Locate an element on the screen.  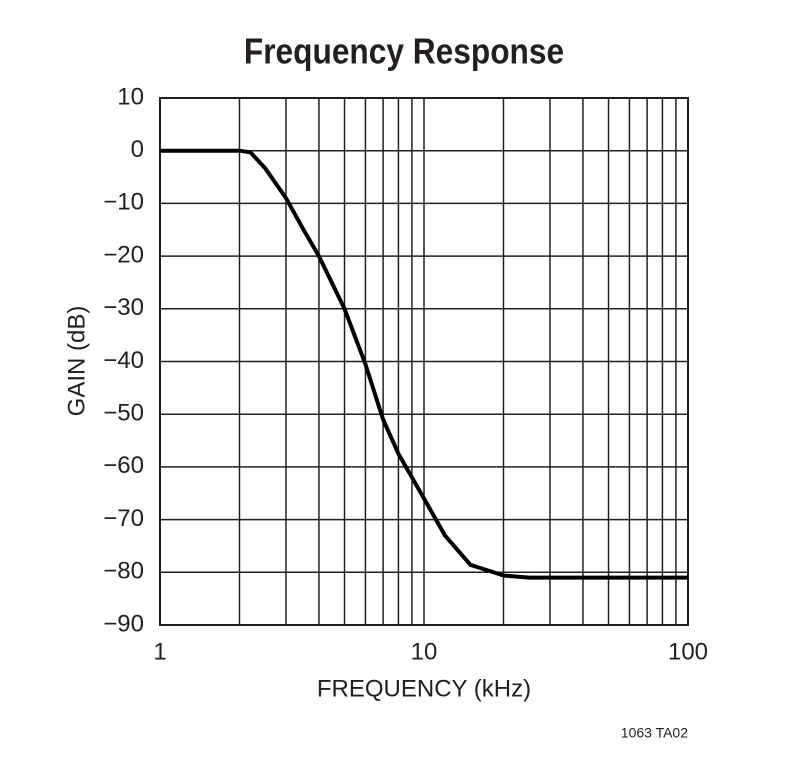
x-tick-label: 10 is located at coordinates (424, 651).